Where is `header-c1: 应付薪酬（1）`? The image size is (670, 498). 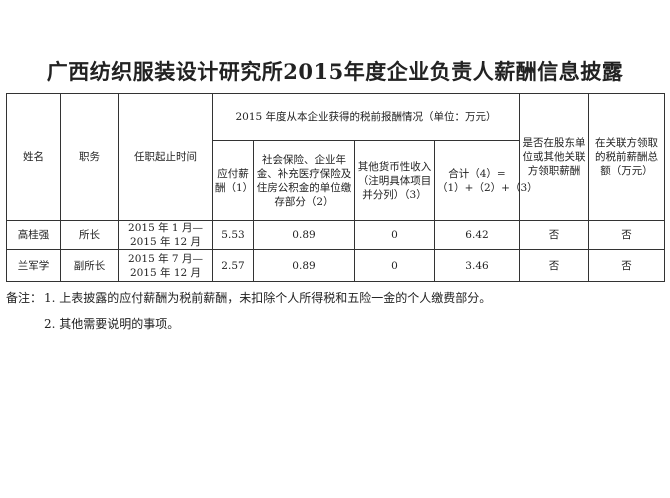 header-c1: 应付薪酬（1） is located at coordinates (233, 180).